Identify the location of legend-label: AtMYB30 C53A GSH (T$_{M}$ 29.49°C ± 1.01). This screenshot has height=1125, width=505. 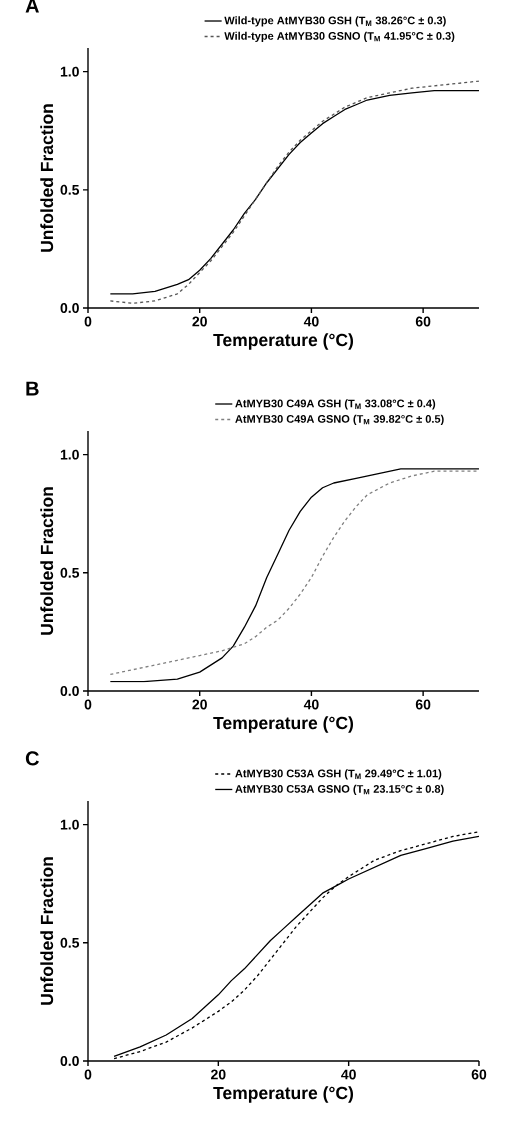
(338, 774).